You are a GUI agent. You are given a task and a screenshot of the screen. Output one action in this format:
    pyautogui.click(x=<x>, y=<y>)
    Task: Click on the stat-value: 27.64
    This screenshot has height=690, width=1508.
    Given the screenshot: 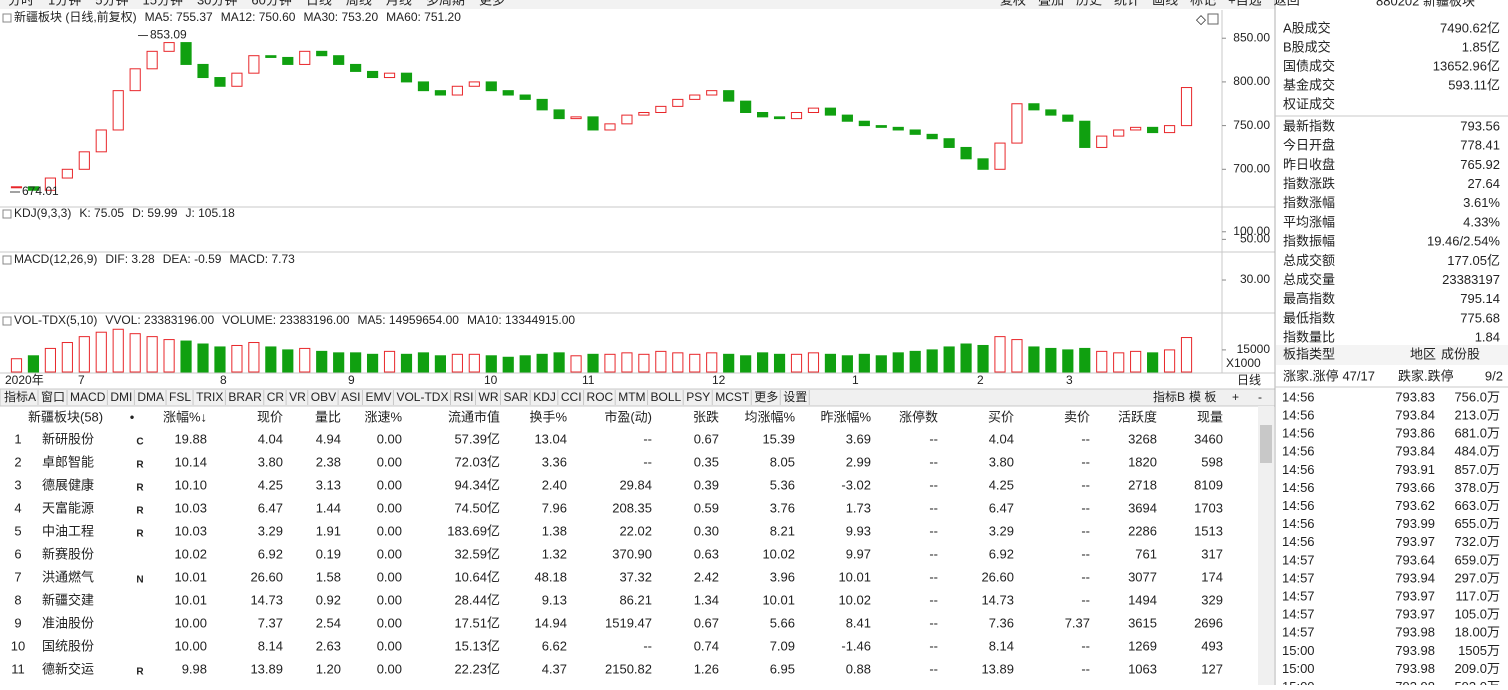 What is the action you would take?
    pyautogui.click(x=1483, y=183)
    